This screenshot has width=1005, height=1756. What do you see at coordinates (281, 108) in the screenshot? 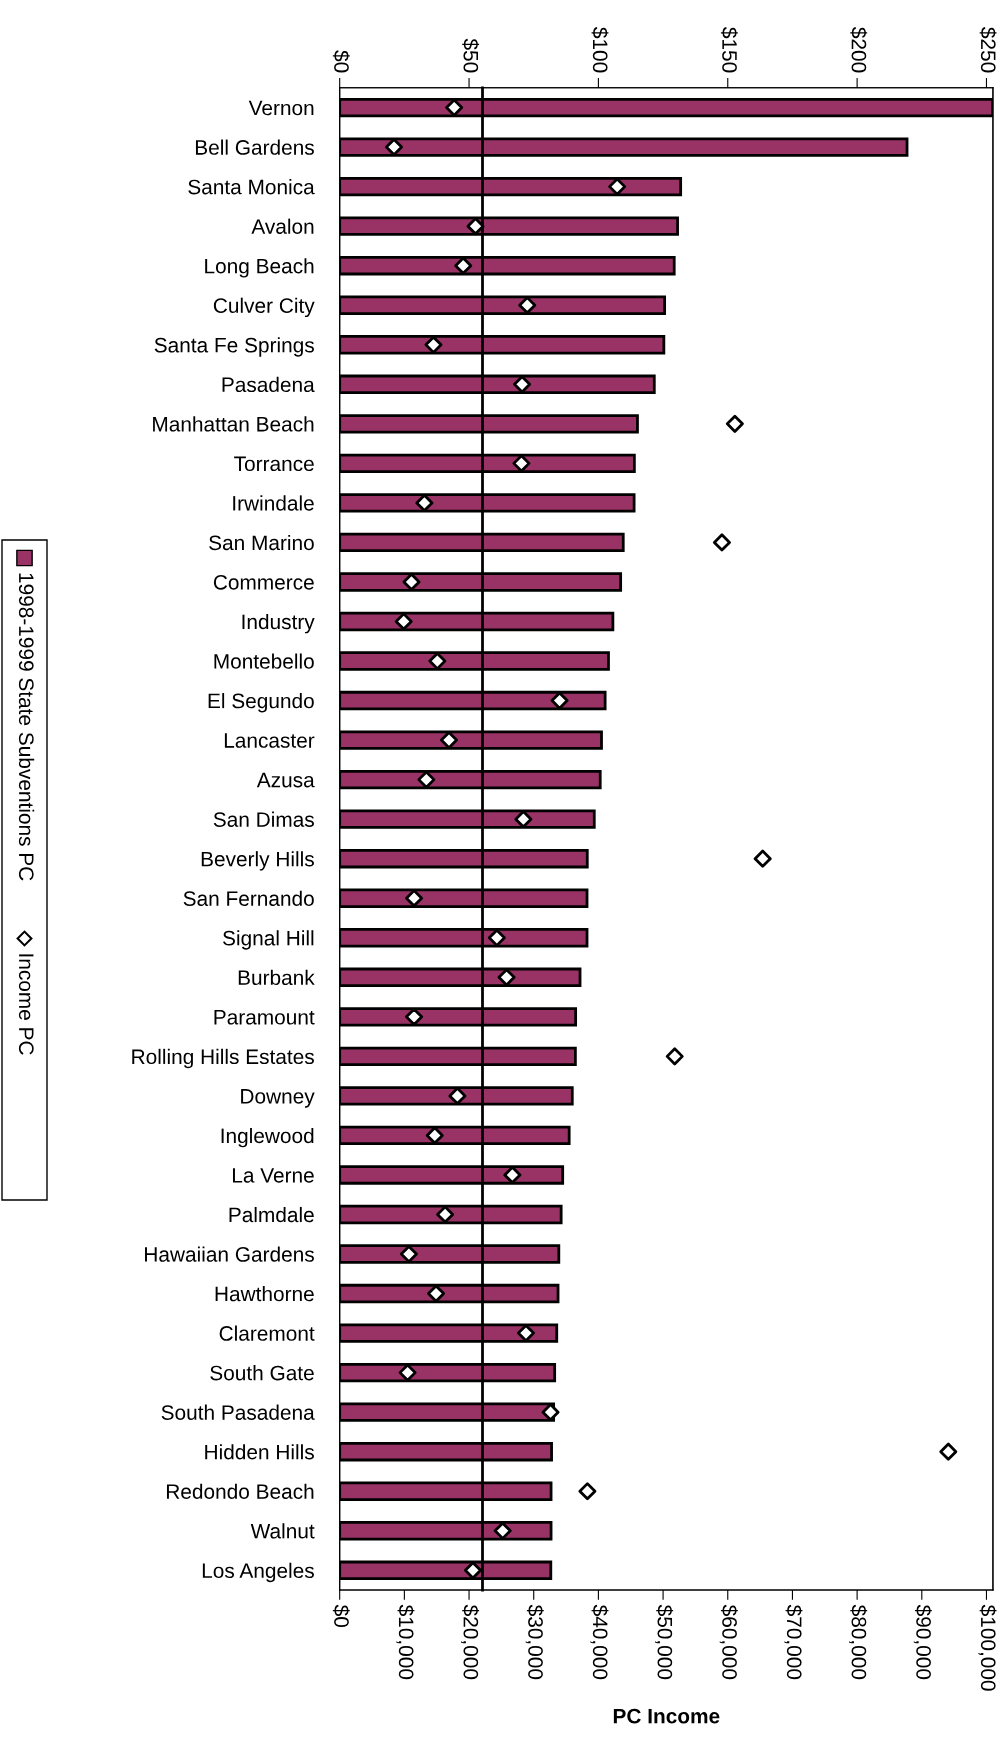
I see `y-tick-label: Vernon` at bounding box center [281, 108].